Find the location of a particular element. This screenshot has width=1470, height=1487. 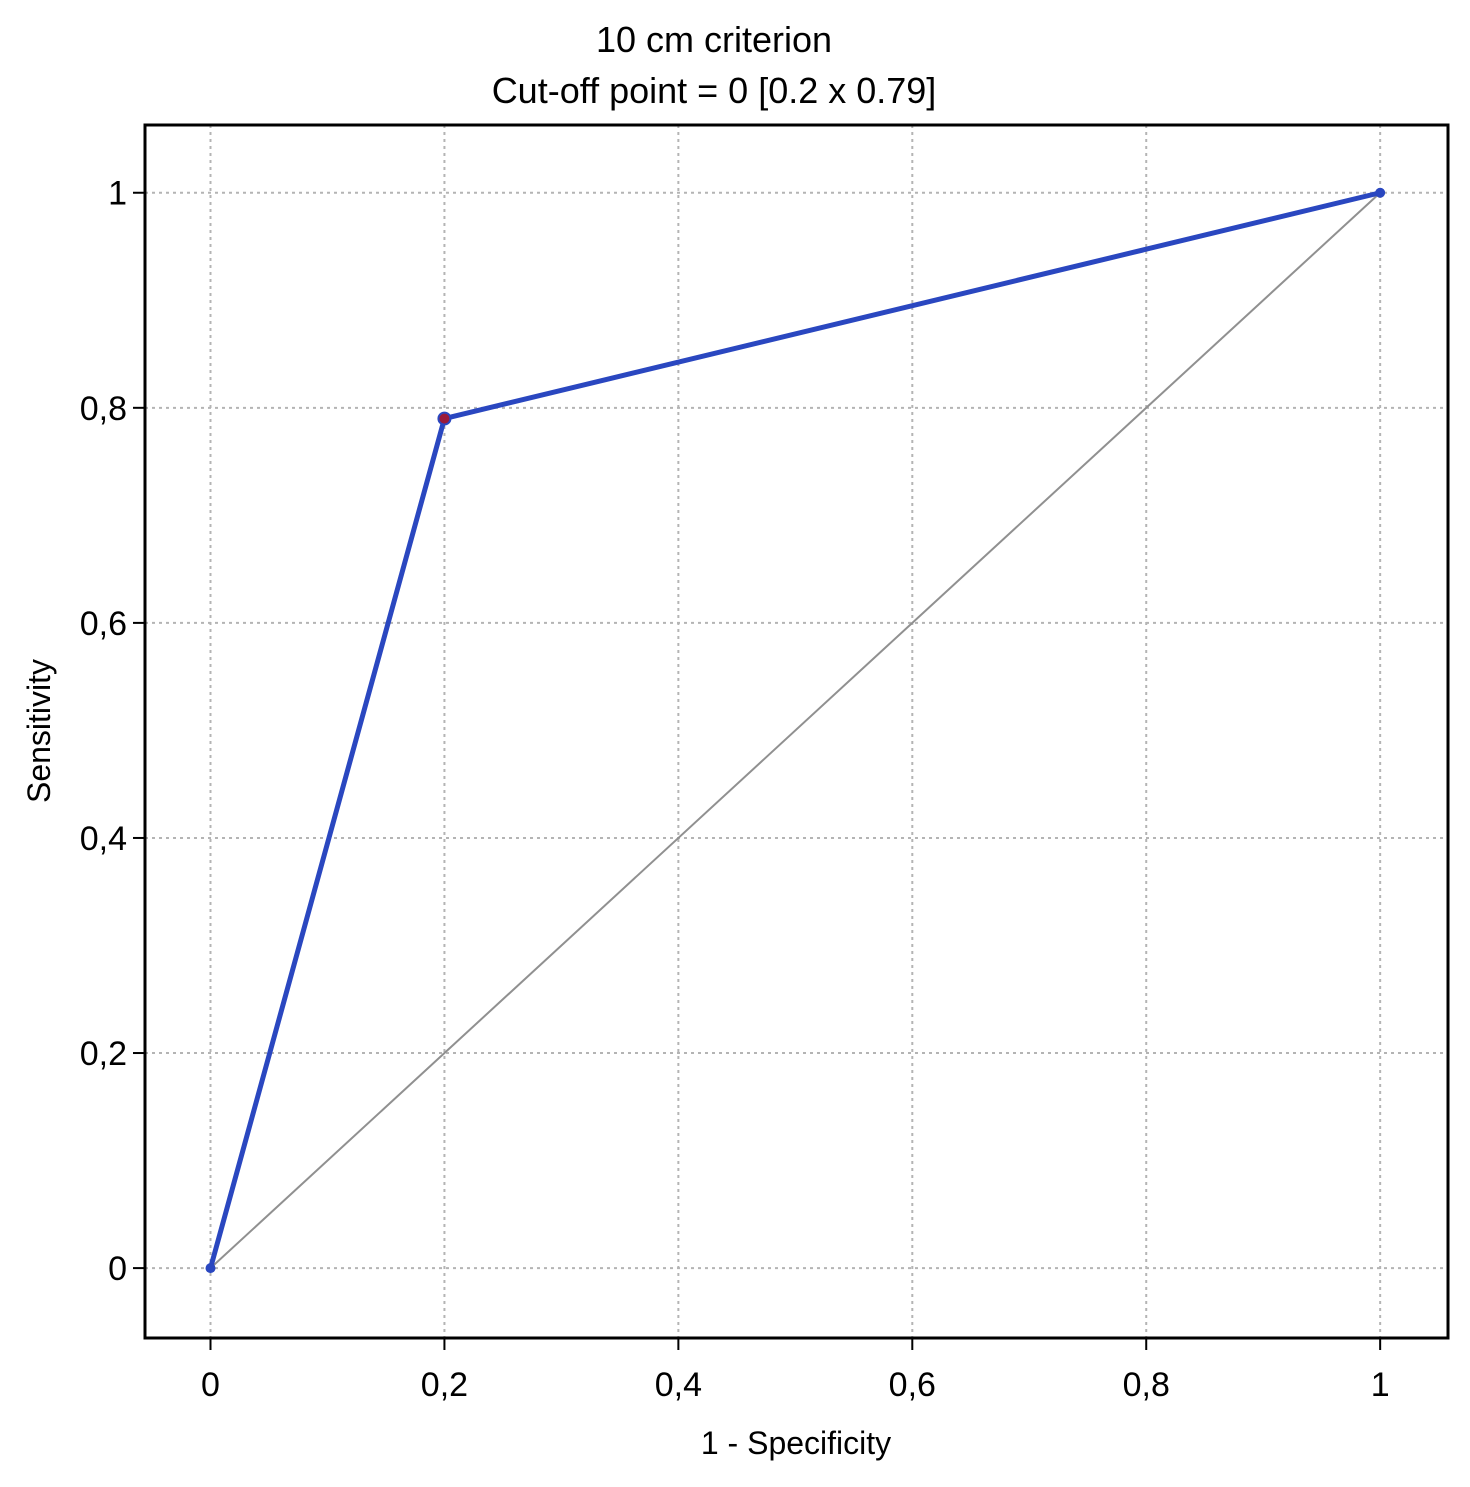

x-tick-label: 1 is located at coordinates (1380, 1385).